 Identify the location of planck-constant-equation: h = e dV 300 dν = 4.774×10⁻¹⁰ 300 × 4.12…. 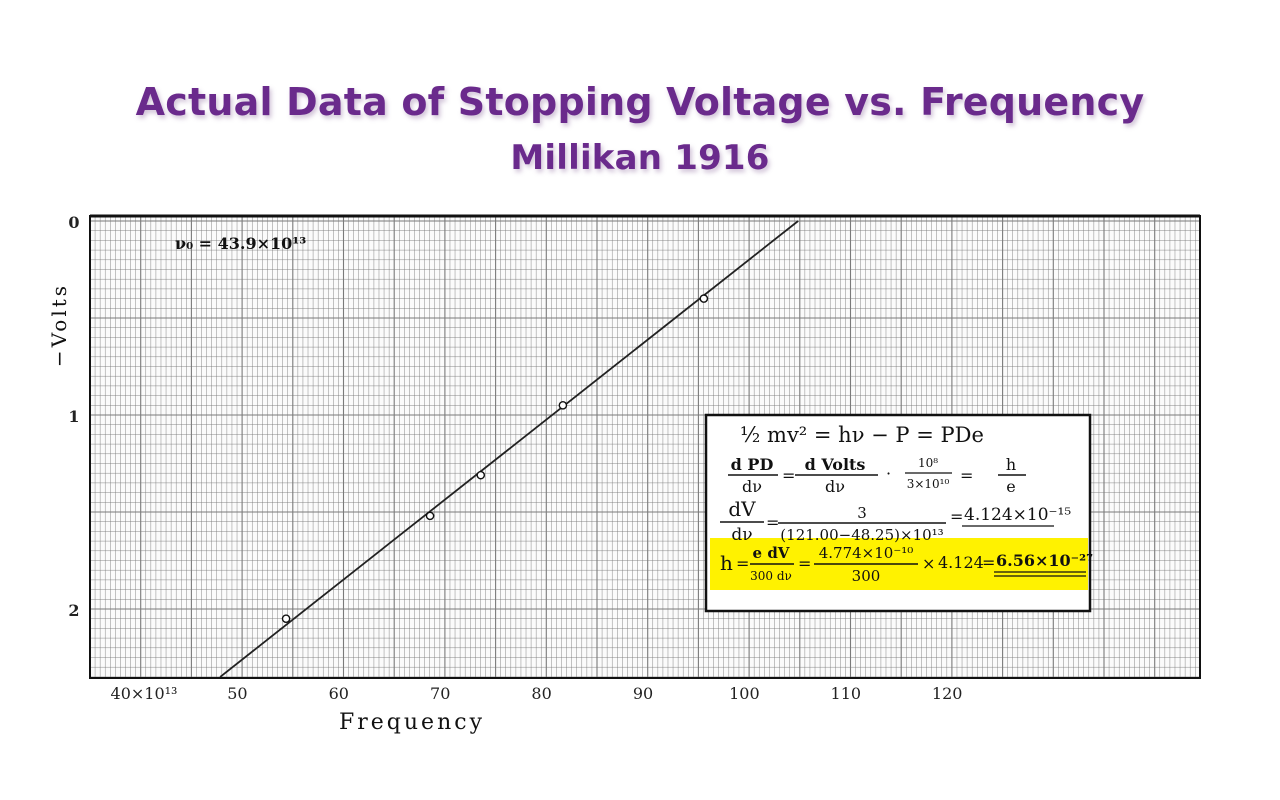
(906, 564).